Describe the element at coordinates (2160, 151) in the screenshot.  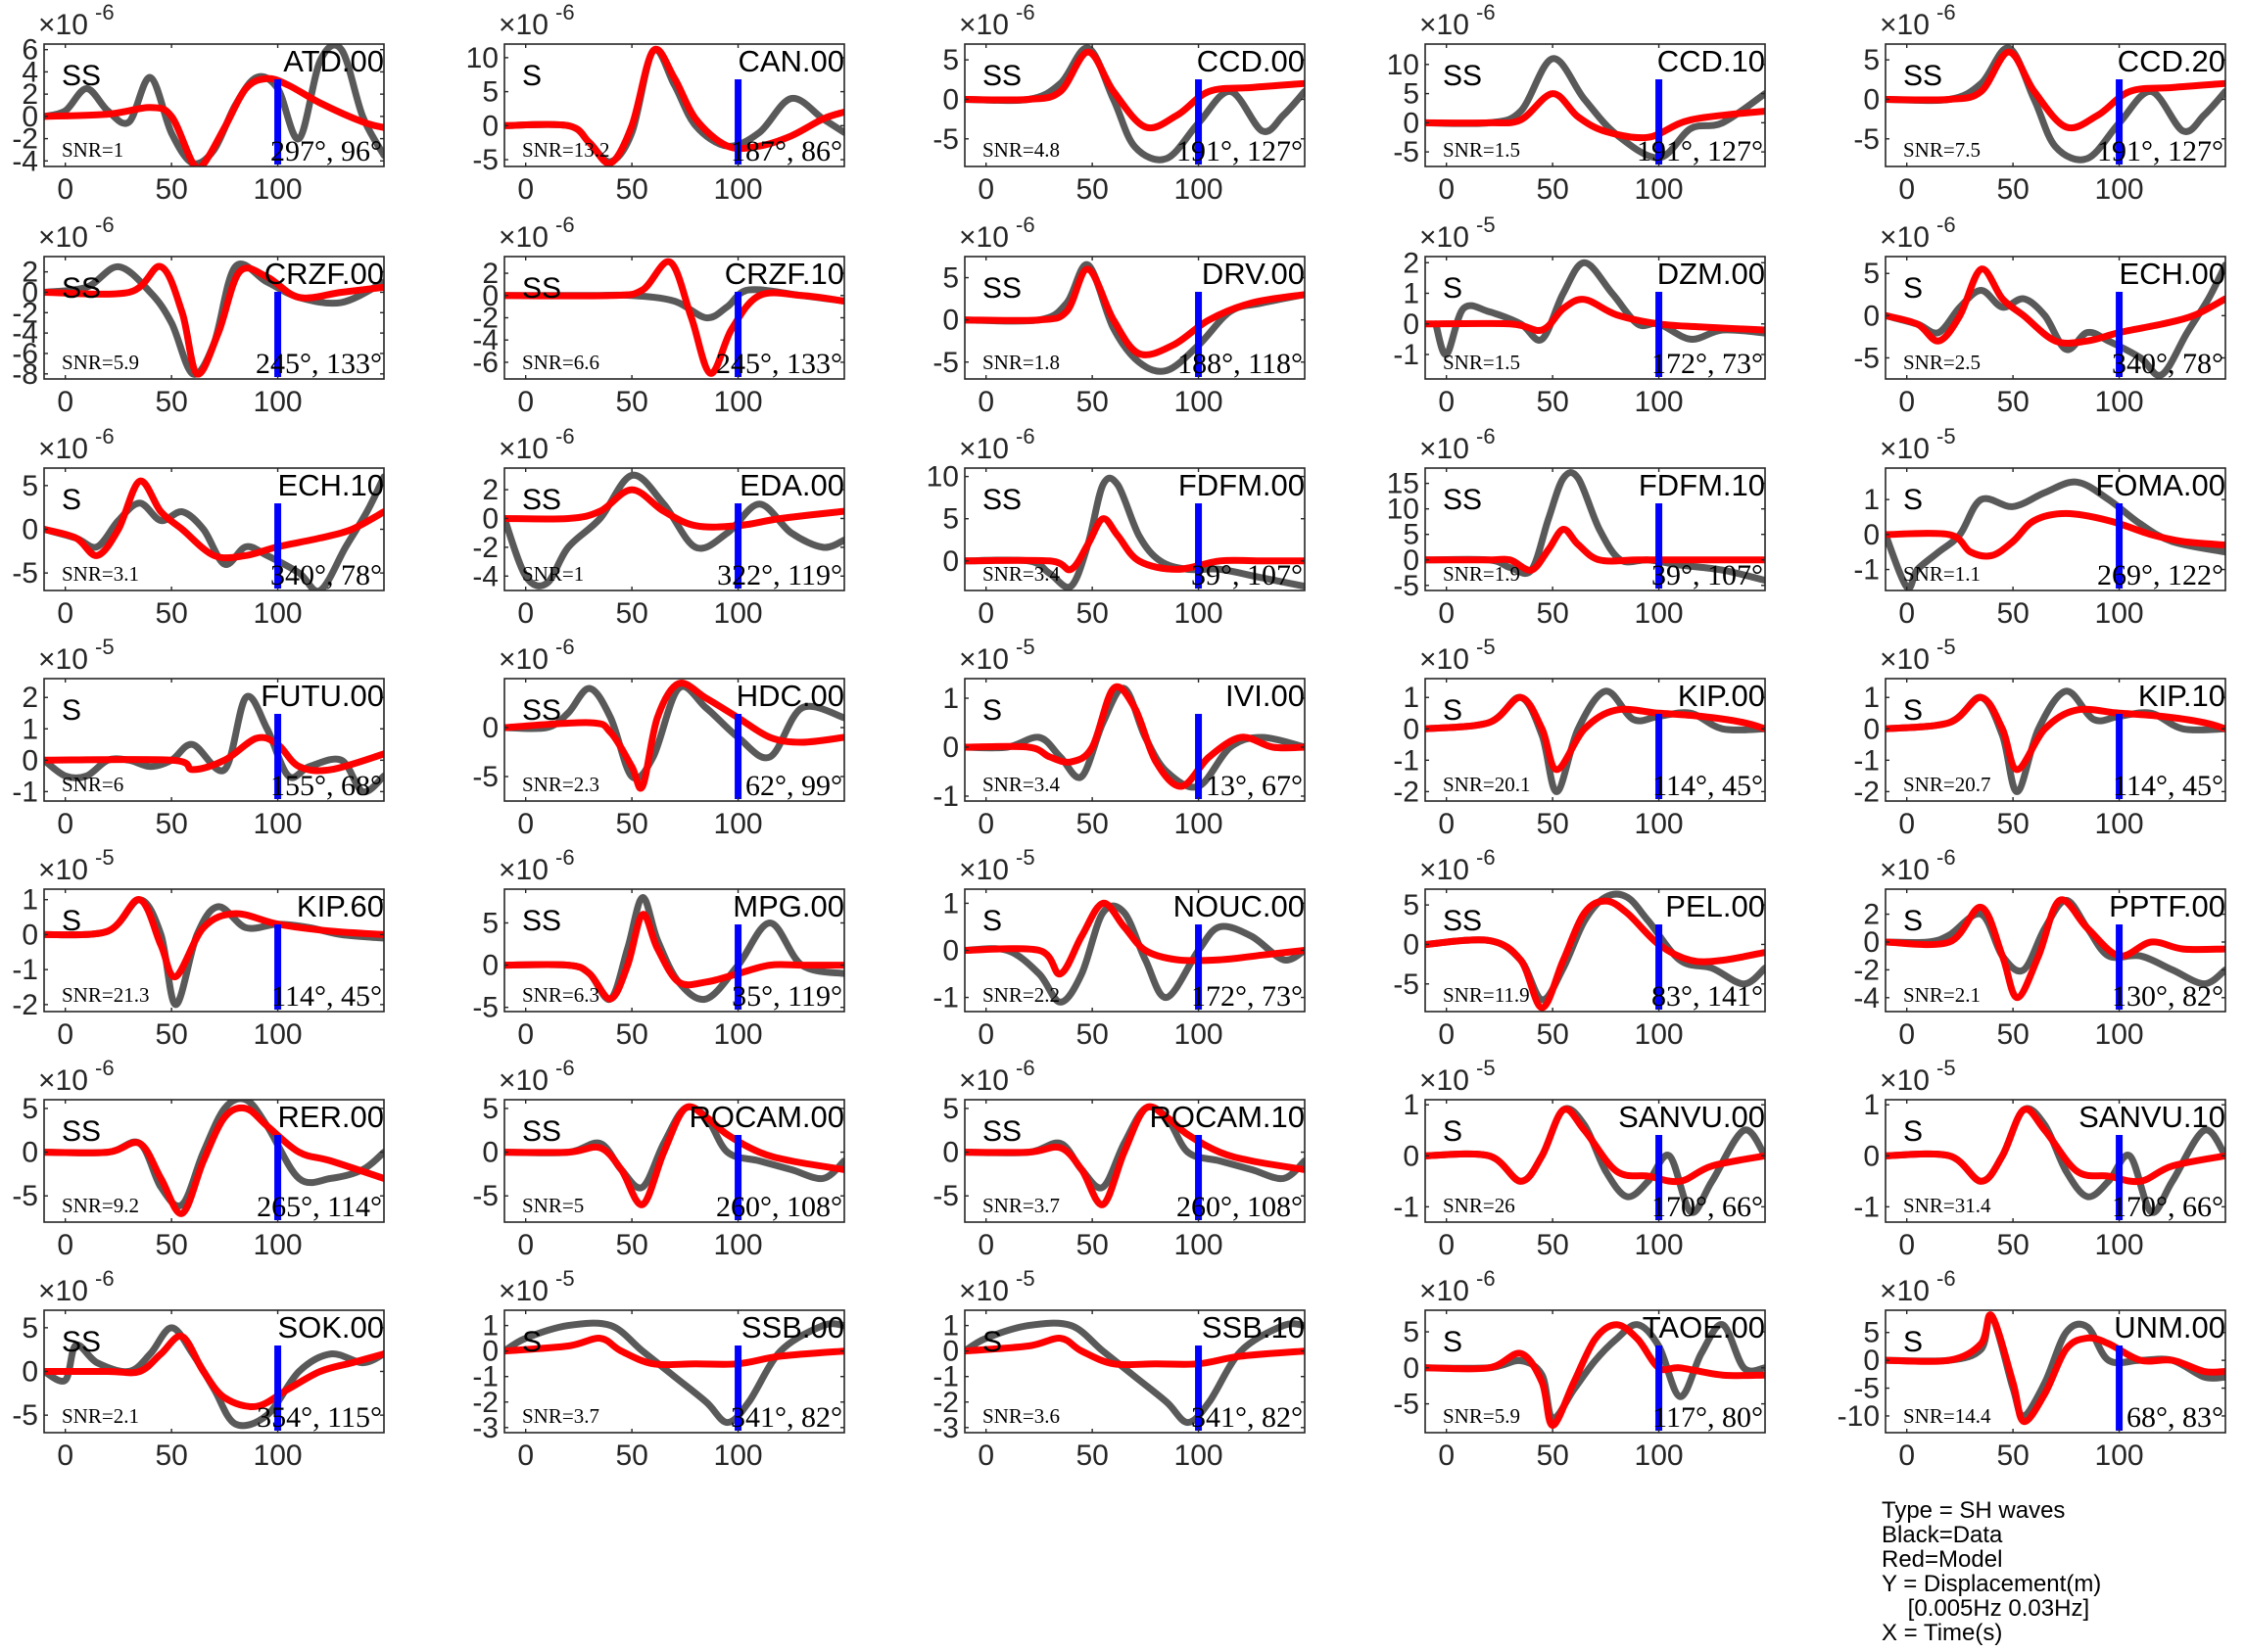
I see `azimuth-takeoff-label: 191°, 127°` at that location.